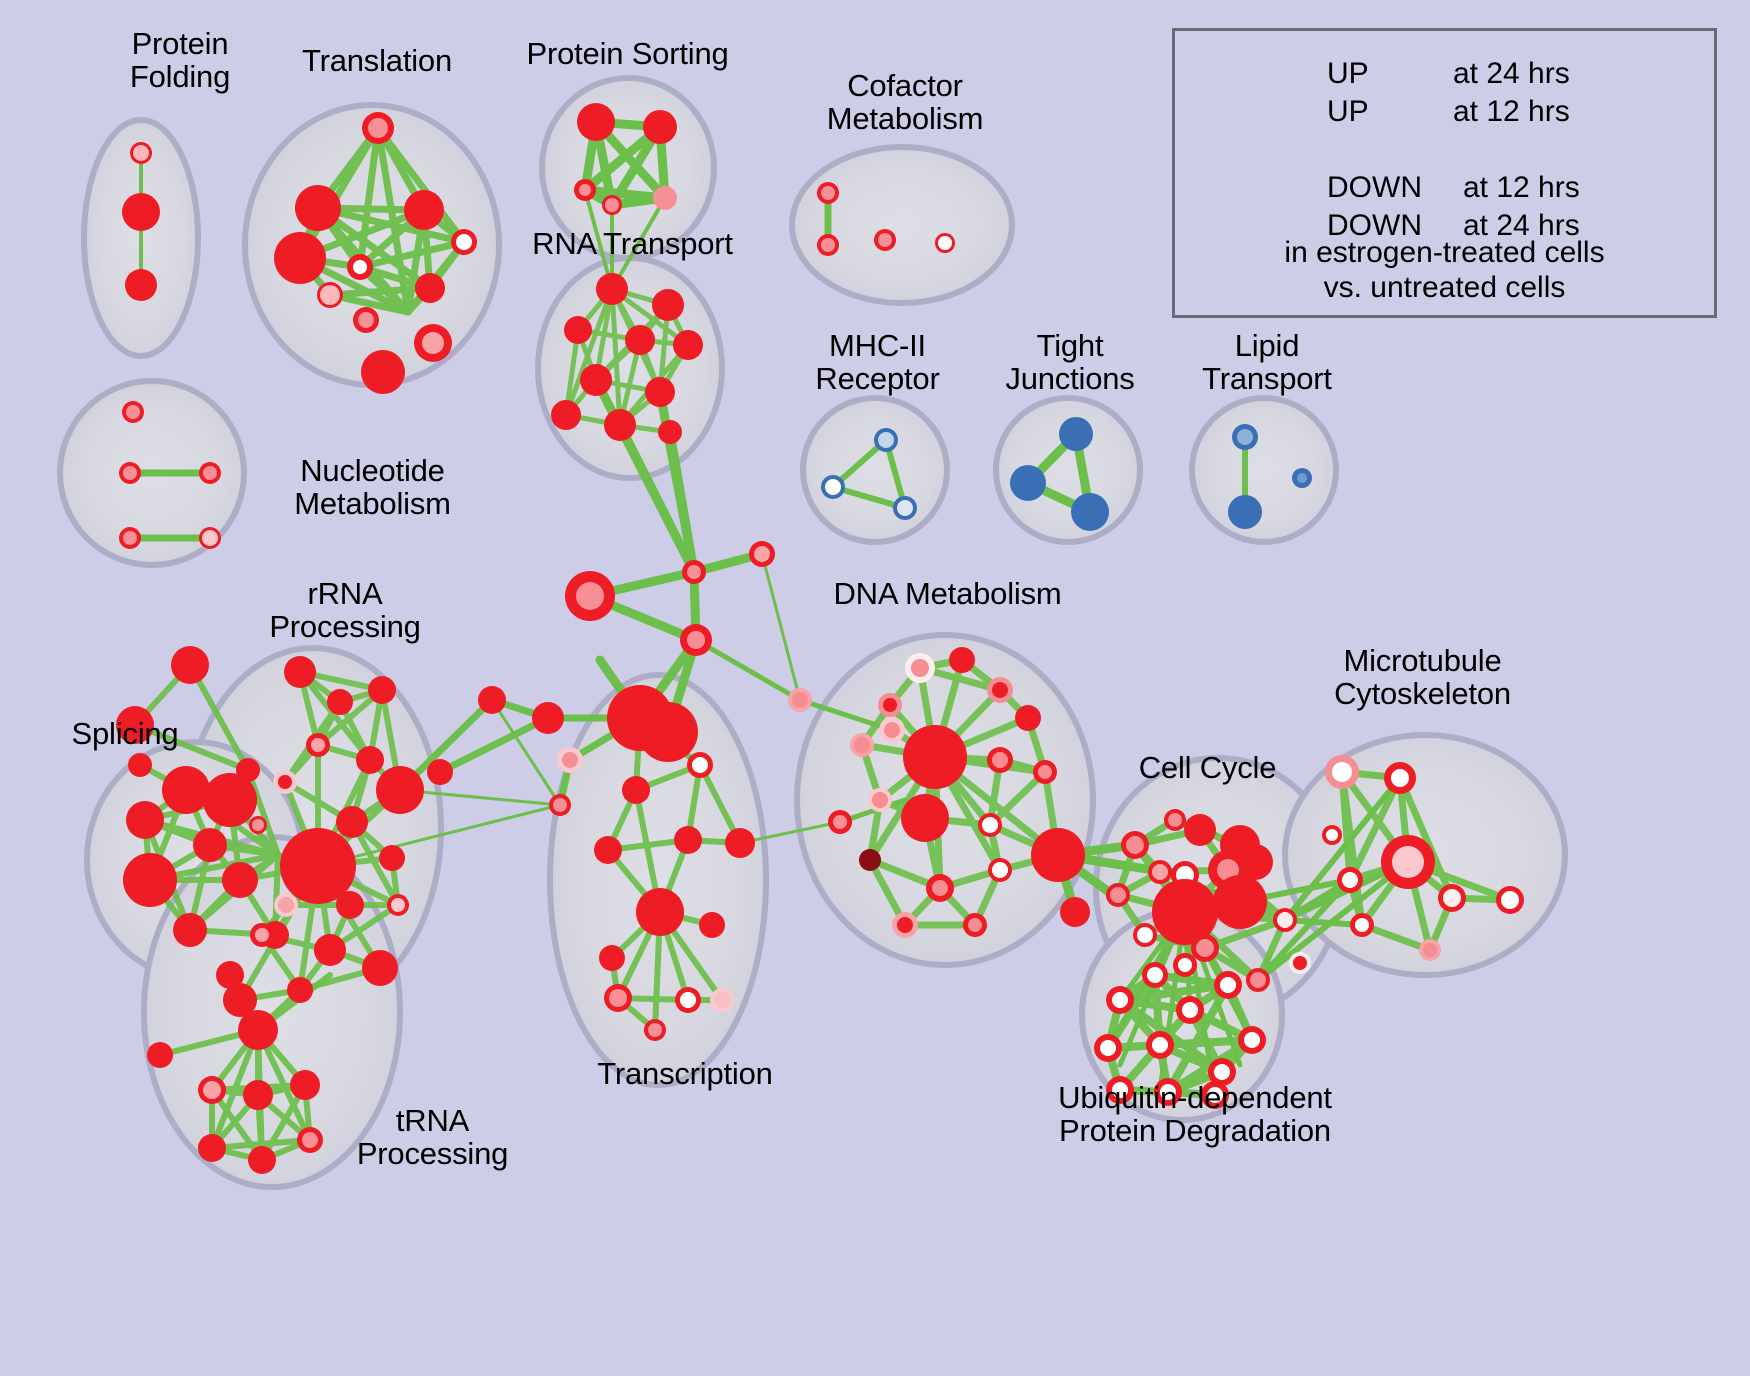 The height and width of the screenshot is (1376, 1750). Describe the element at coordinates (1348, 111) in the screenshot. I see `legend-state-up-12: UP` at that location.